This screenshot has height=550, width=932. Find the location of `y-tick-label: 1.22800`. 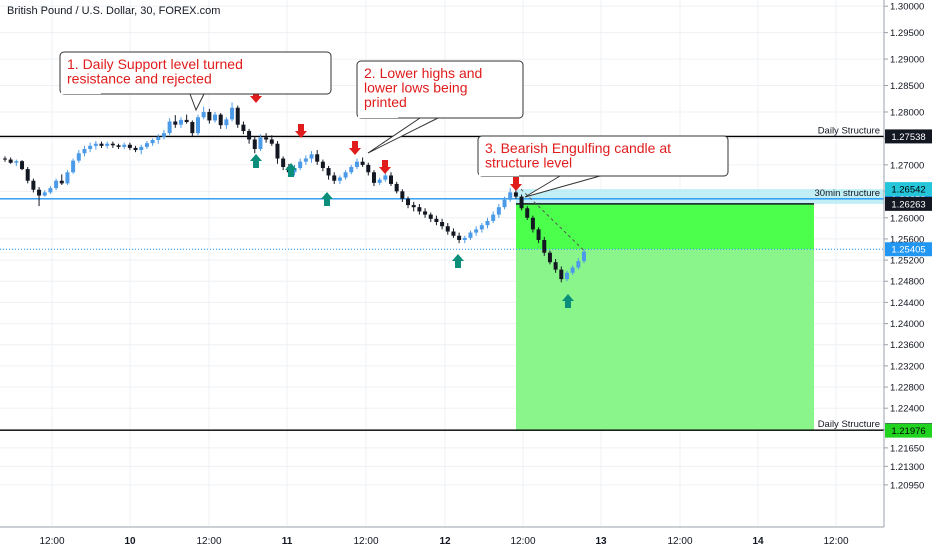

y-tick-label: 1.22800 is located at coordinates (907, 388).